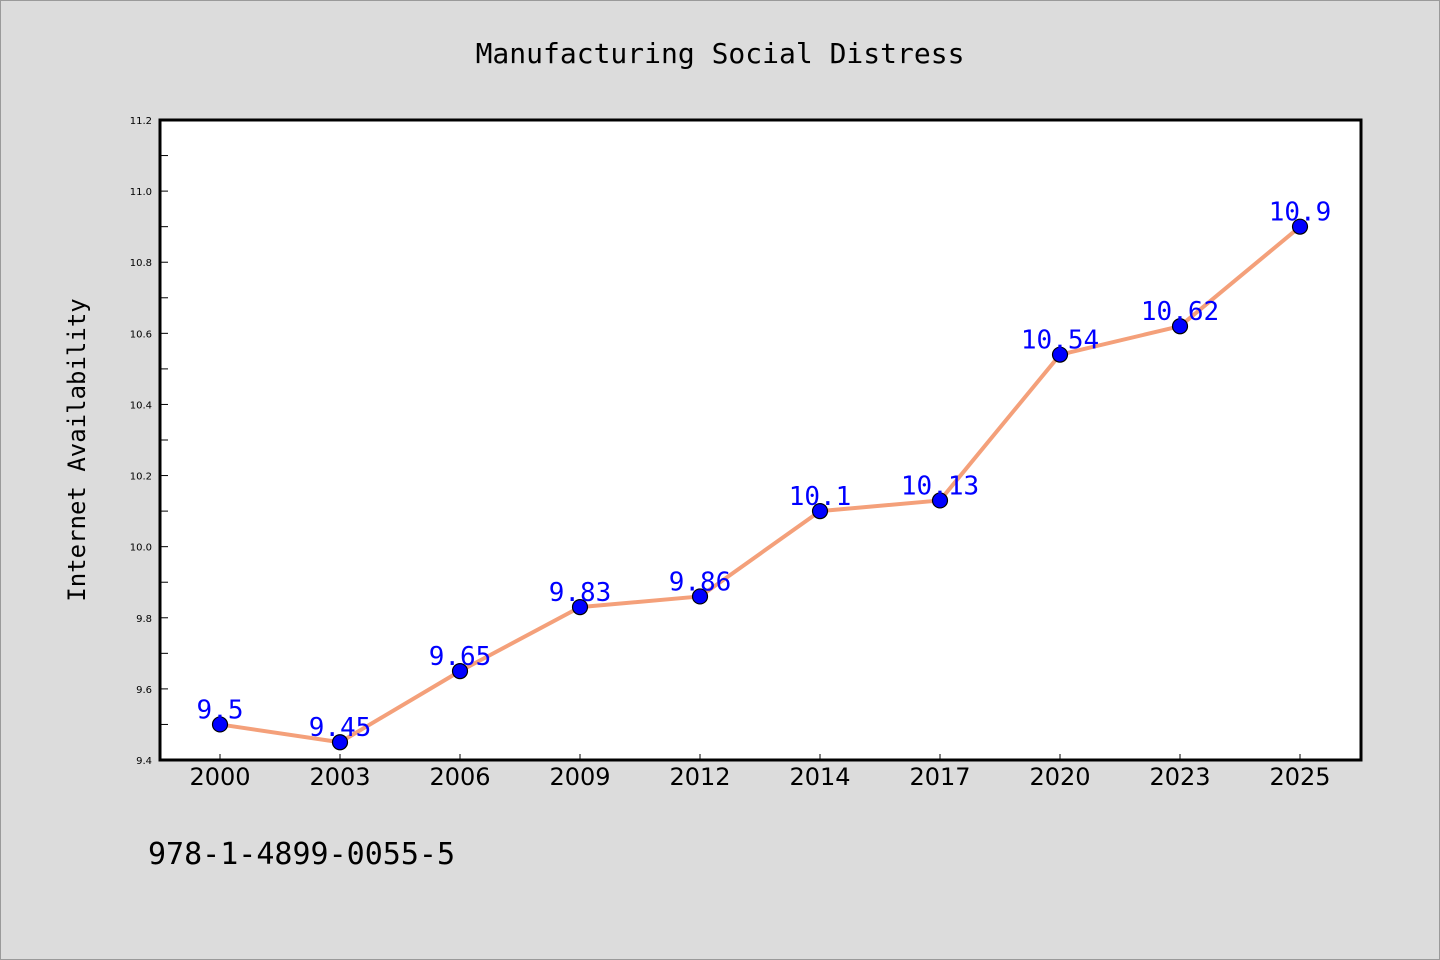 This screenshot has width=1440, height=960. I want to click on footer-isbn: 978-1-4899-0055-5, so click(301, 854).